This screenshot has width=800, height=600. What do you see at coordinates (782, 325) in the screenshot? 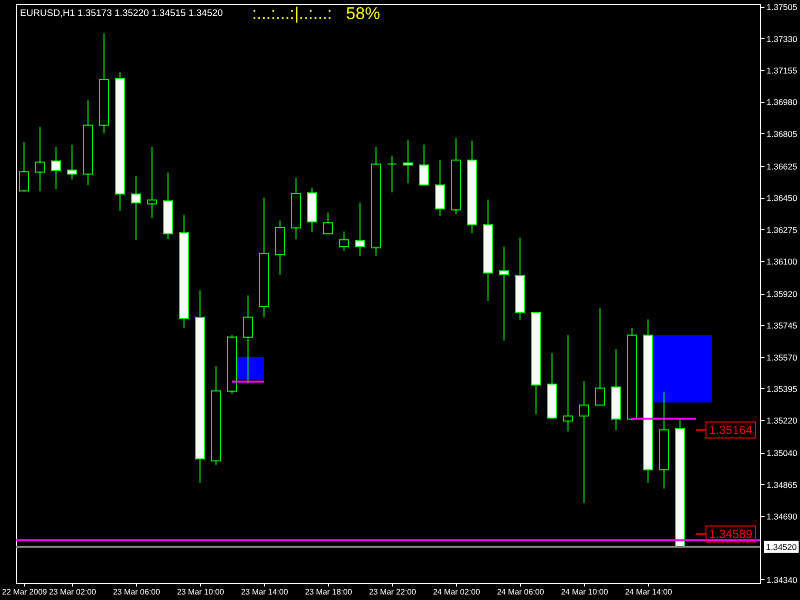
I see `y-tick-label: 1.35745` at bounding box center [782, 325].